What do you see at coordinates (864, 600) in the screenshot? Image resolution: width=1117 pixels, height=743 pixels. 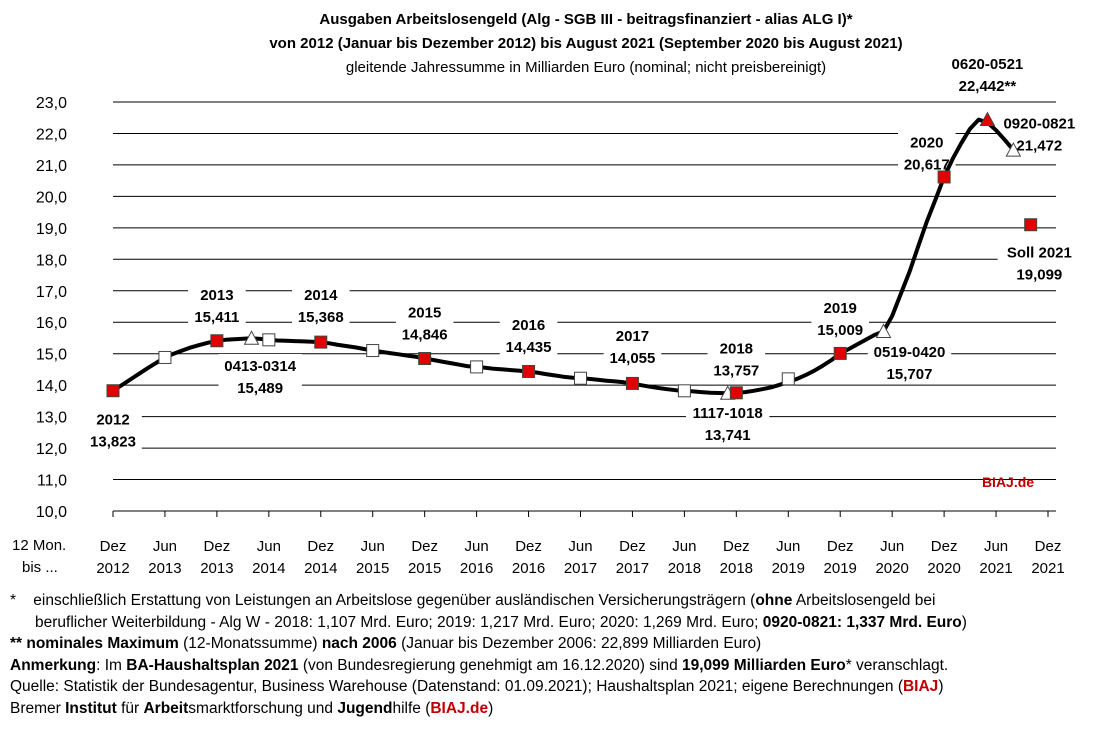 I see `footnote-1-text2: Arbeitslosengeld bei` at bounding box center [864, 600].